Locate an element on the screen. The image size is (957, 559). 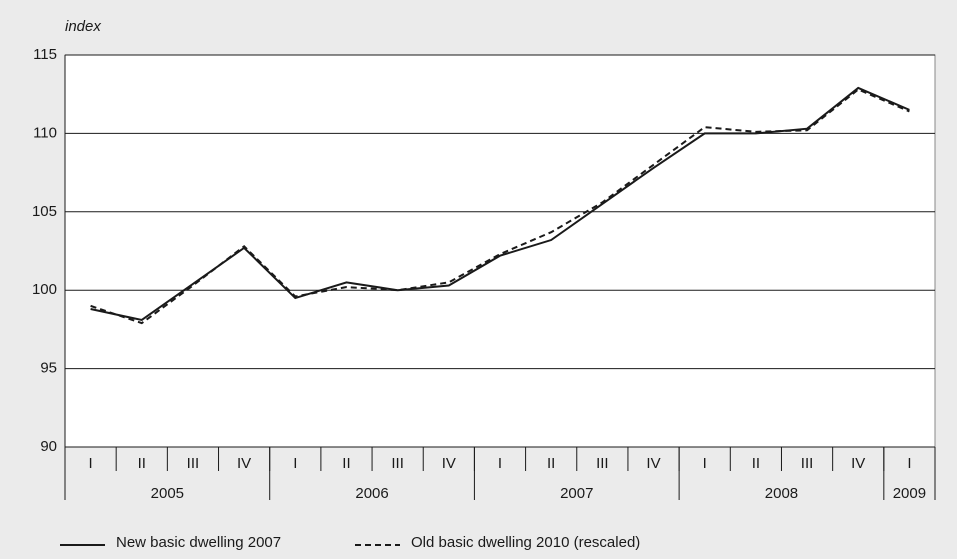
y-tick-label: 105 is located at coordinates (44, 211).